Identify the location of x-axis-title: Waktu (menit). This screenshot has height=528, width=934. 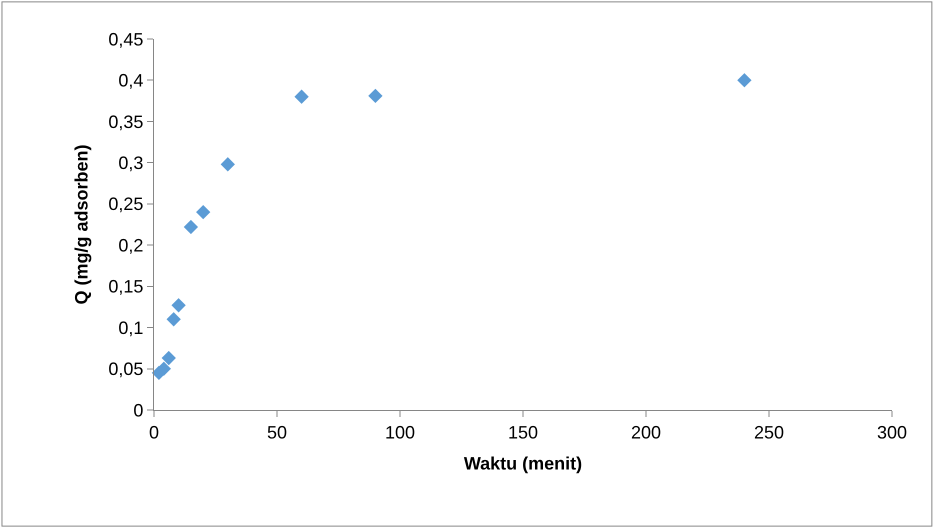
(523, 464).